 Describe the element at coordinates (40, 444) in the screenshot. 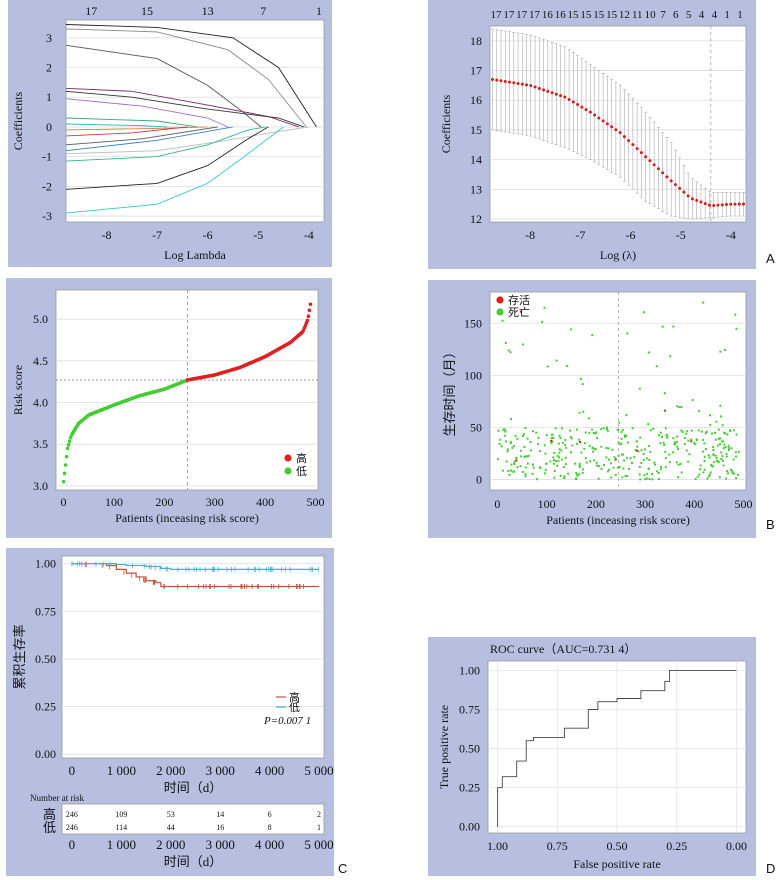

I see `y-tick-label: 3.5` at that location.